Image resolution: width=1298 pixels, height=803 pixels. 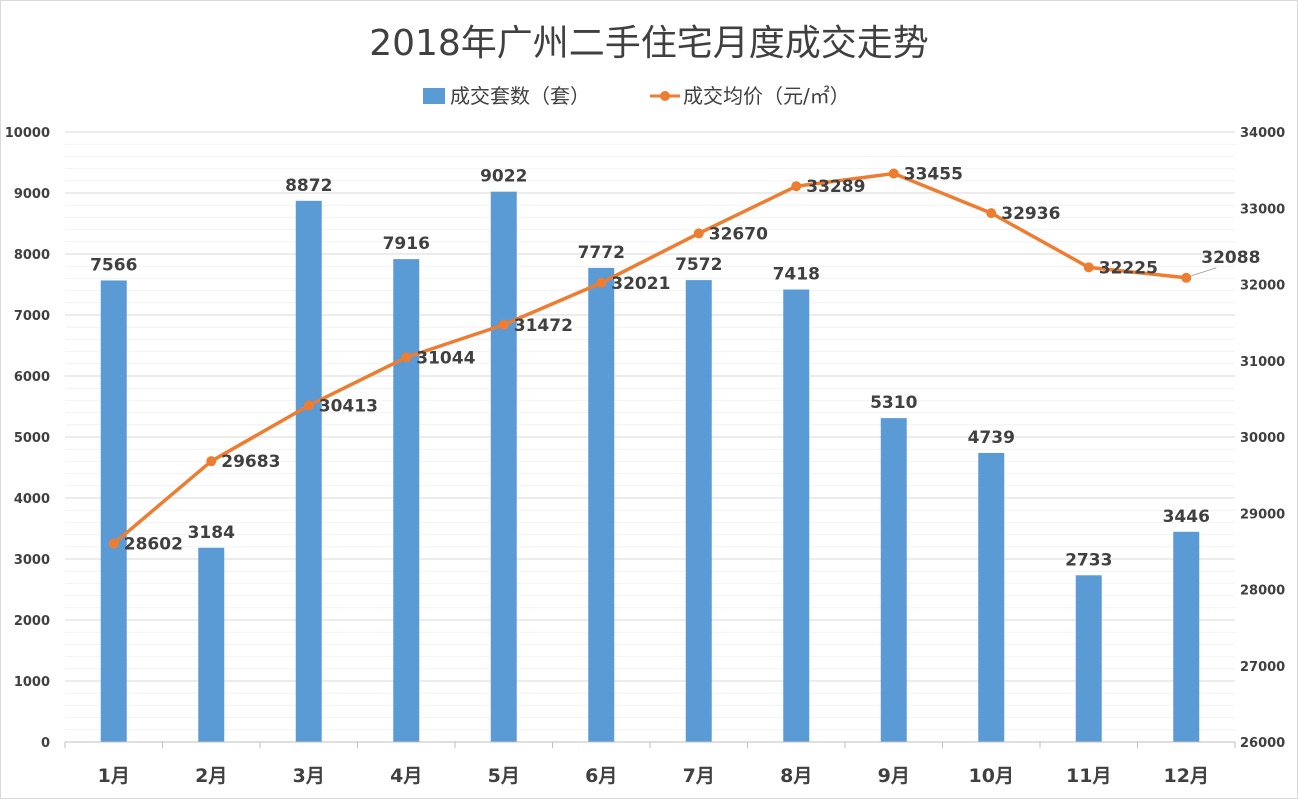 I want to click on left-axis-tick-label: 6000, so click(x=32, y=377).